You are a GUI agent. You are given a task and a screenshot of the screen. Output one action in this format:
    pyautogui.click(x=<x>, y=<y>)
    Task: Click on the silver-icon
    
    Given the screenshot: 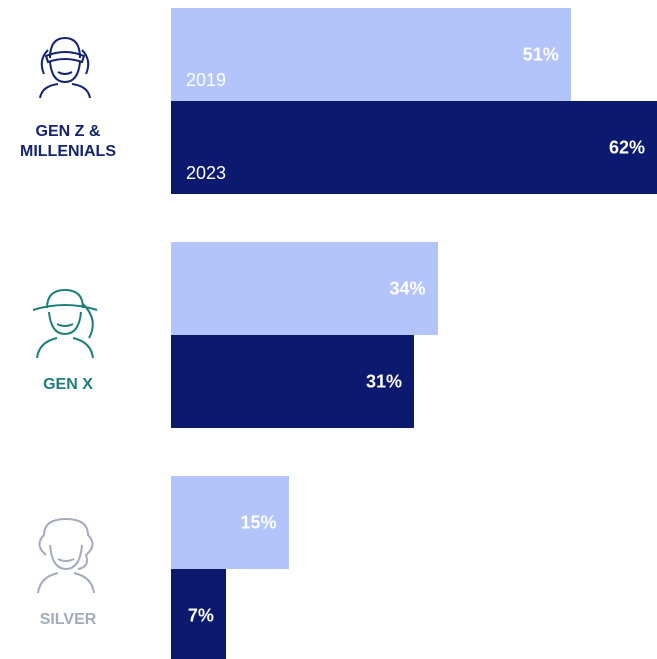 What is the action you would take?
    pyautogui.click(x=66, y=555)
    